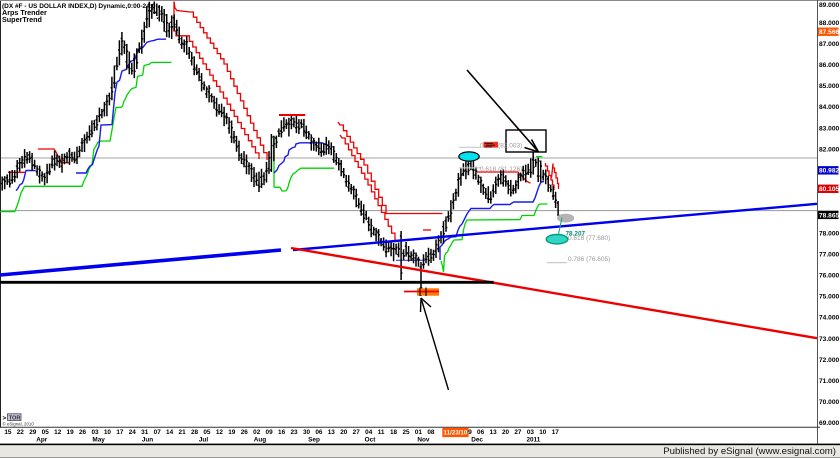  Describe the element at coordinates (829, 276) in the screenshot. I see `svg-text: 76.000` at that location.